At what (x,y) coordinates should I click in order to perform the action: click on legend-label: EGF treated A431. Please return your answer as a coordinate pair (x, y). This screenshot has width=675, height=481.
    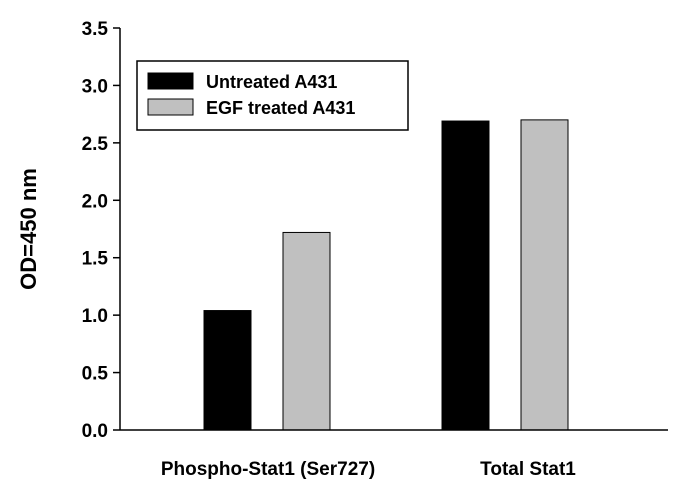
    Looking at the image, I should click on (280, 108).